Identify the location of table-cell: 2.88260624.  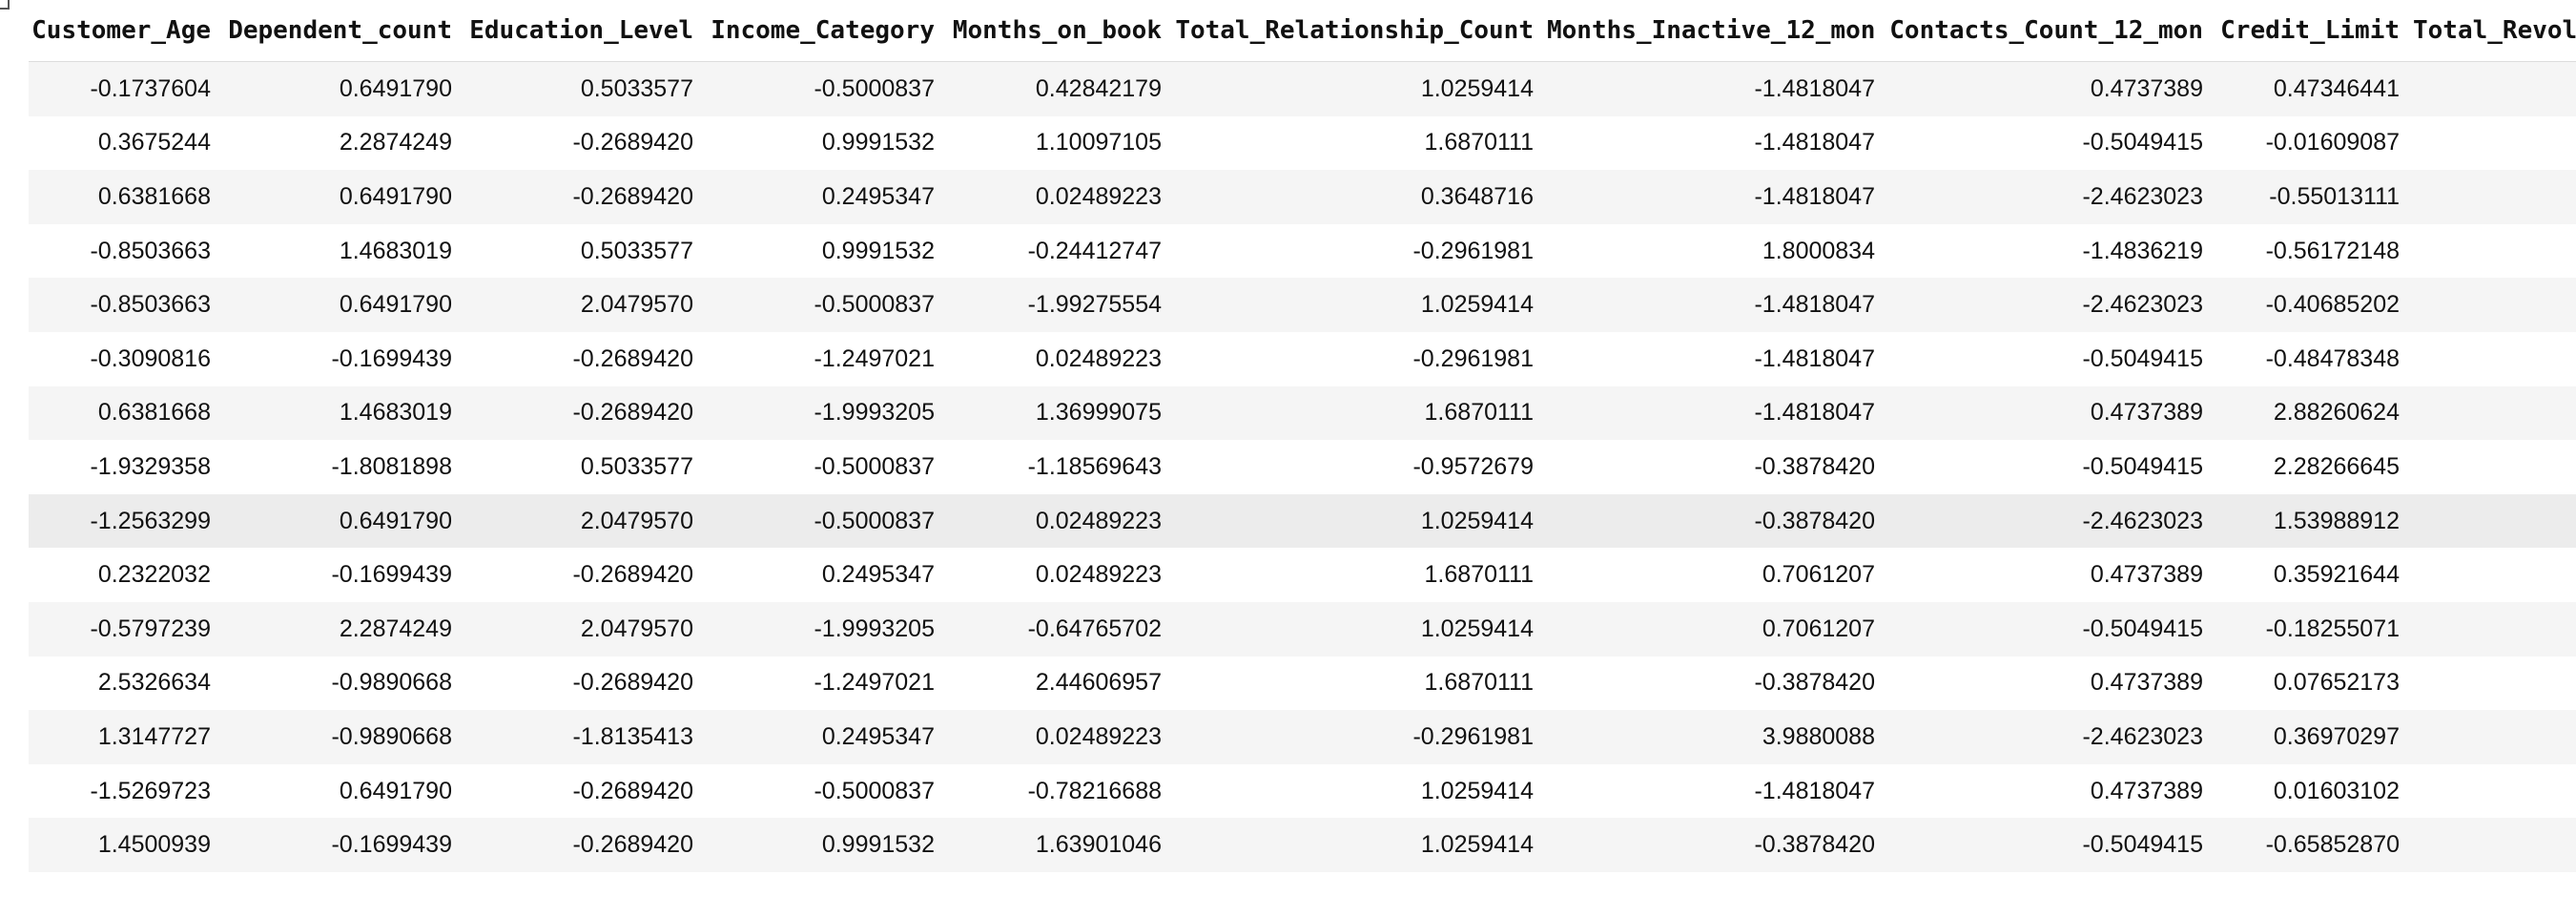
(2314, 413).